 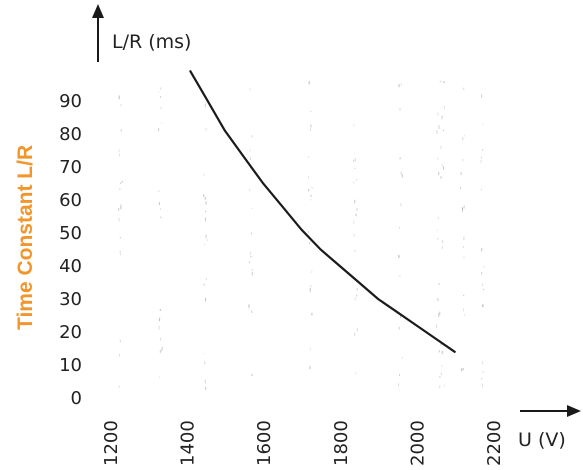 I want to click on x-tick-label: 2000, so click(x=417, y=443).